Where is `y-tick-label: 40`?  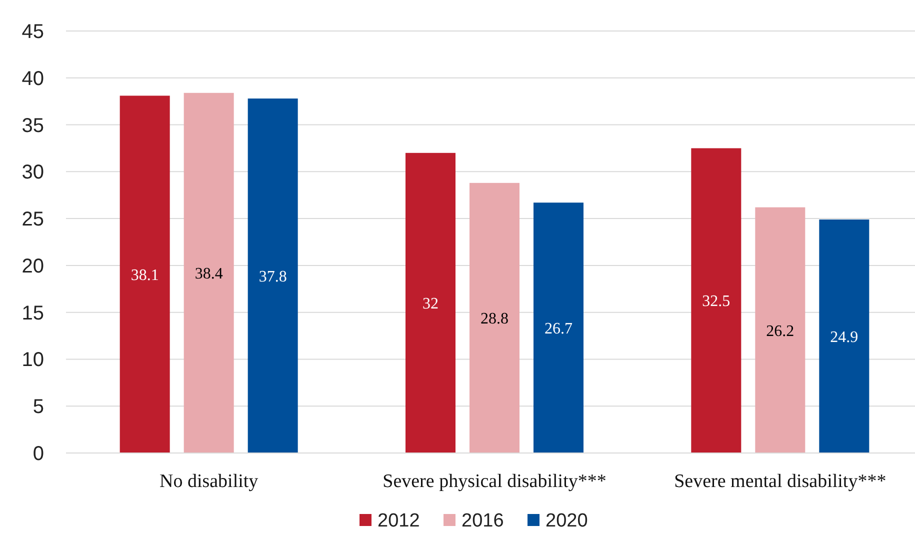 y-tick-label: 40 is located at coordinates (33, 79).